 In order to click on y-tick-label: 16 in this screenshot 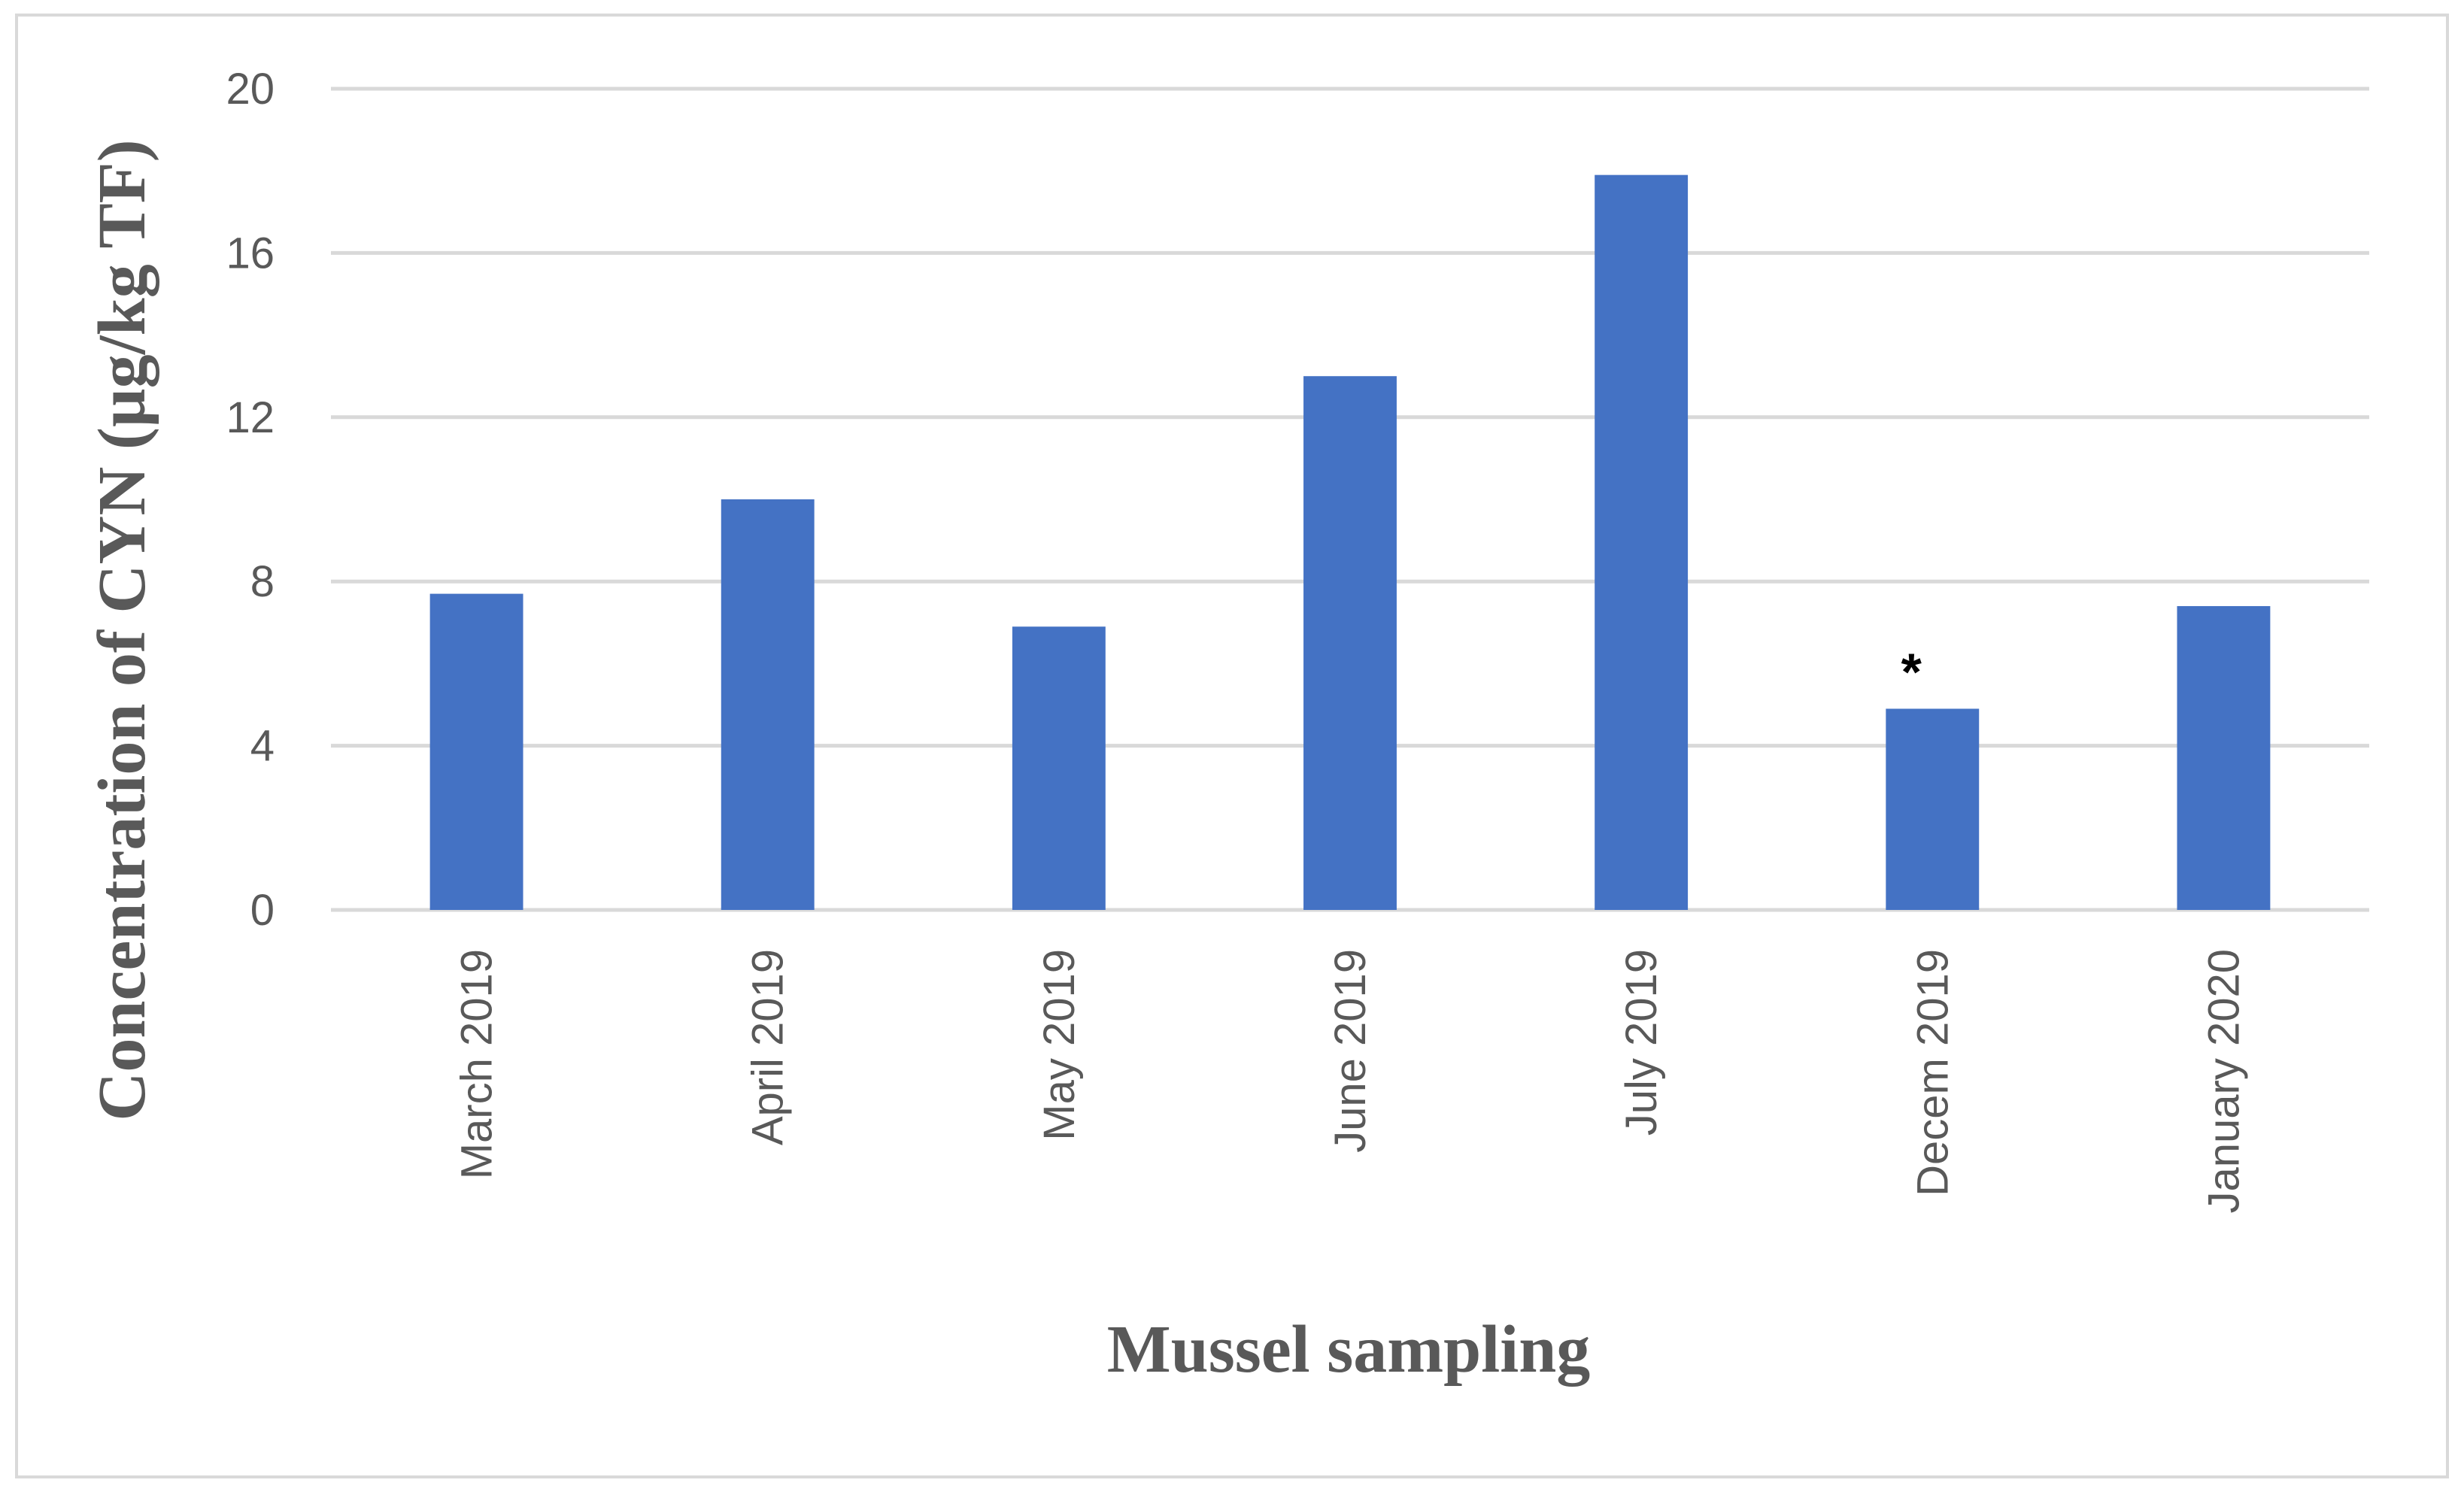, I will do `click(250, 253)`.